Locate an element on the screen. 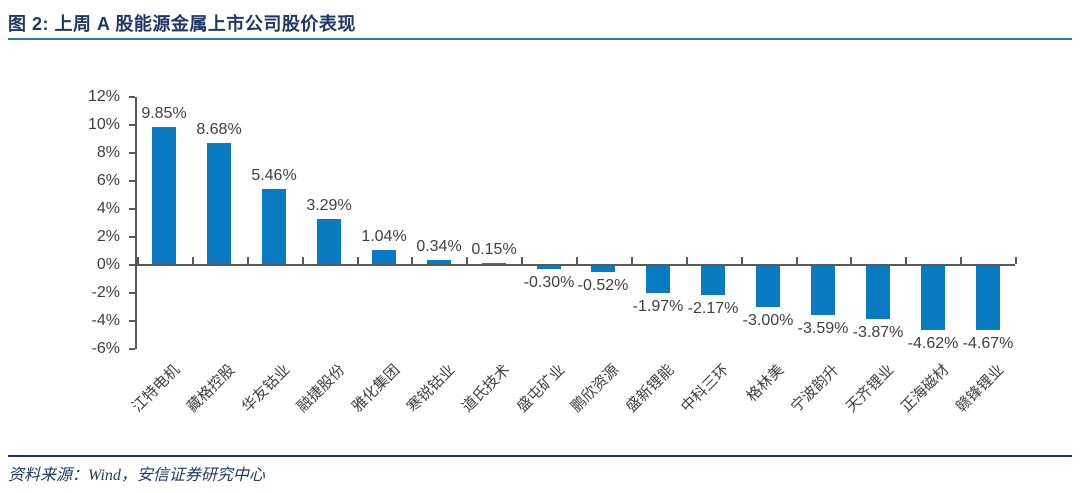 Image resolution: width=1080 pixels, height=493 pixels. y-axis-label: 12% is located at coordinates (103, 96).